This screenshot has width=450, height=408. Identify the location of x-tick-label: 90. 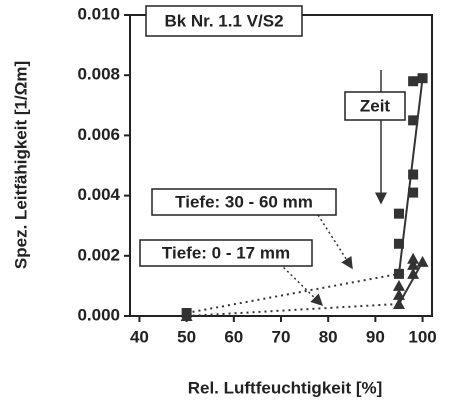
(375, 336).